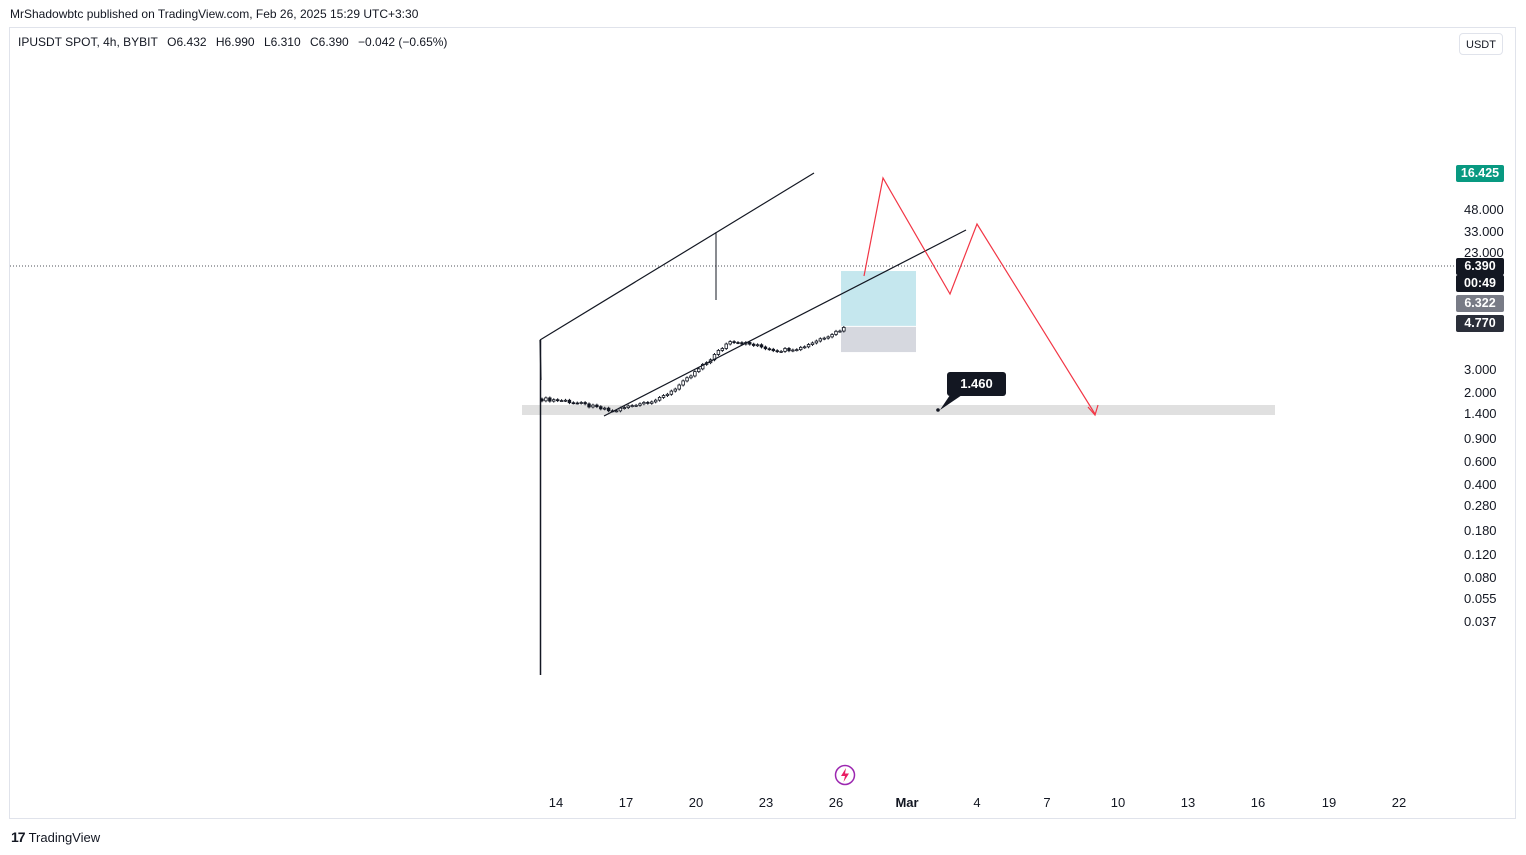  Describe the element at coordinates (907, 802) in the screenshot. I see `time-axis-tick: Mar` at that location.